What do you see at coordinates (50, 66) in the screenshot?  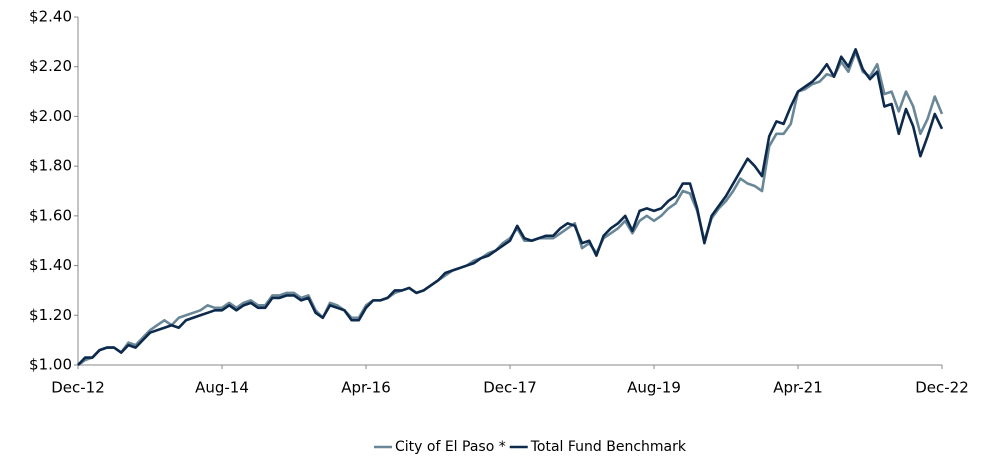 I see `y-tick-label: $2.20` at bounding box center [50, 66].